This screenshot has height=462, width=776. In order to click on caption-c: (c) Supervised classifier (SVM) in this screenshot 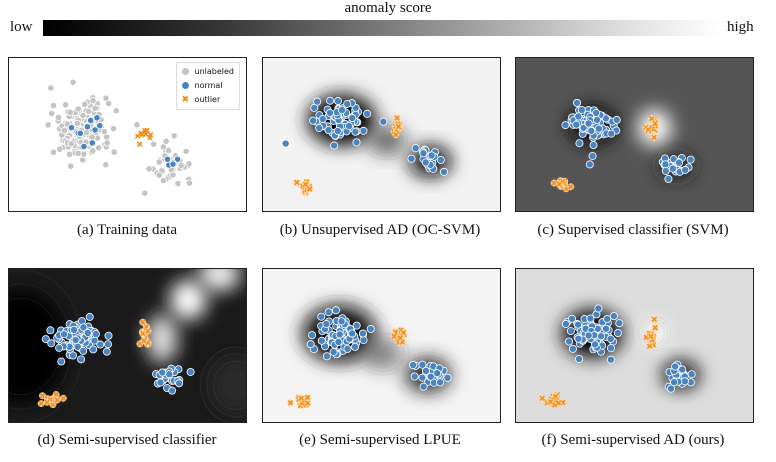, I will do `click(633, 230)`.